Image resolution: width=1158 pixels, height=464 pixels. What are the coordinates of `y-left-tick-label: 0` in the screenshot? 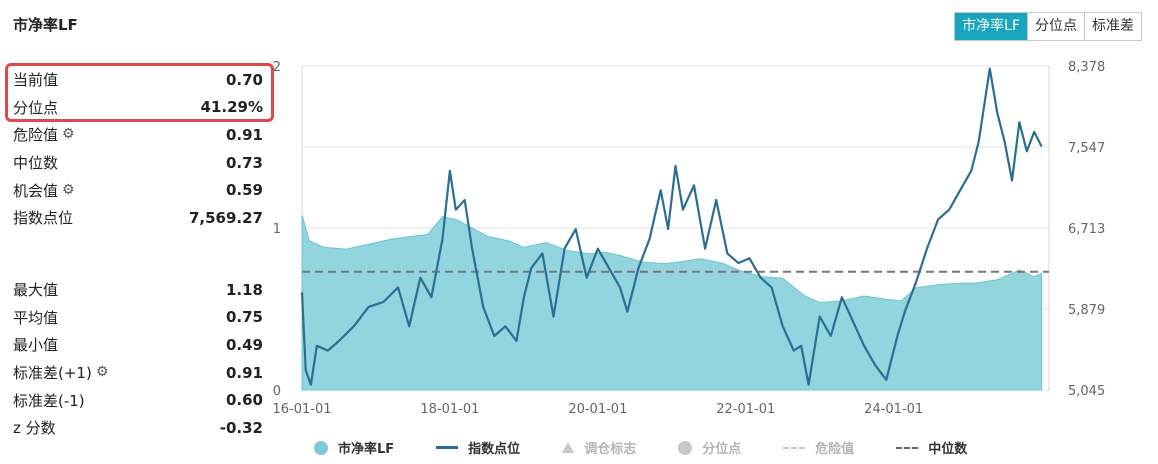 It's located at (277, 391).